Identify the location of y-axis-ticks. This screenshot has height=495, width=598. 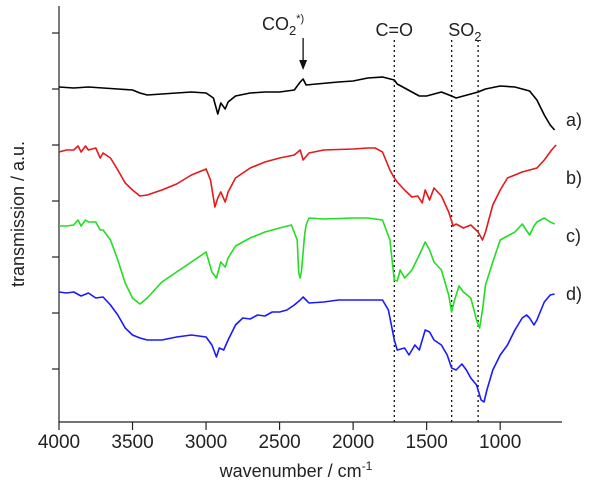
(55, 201).